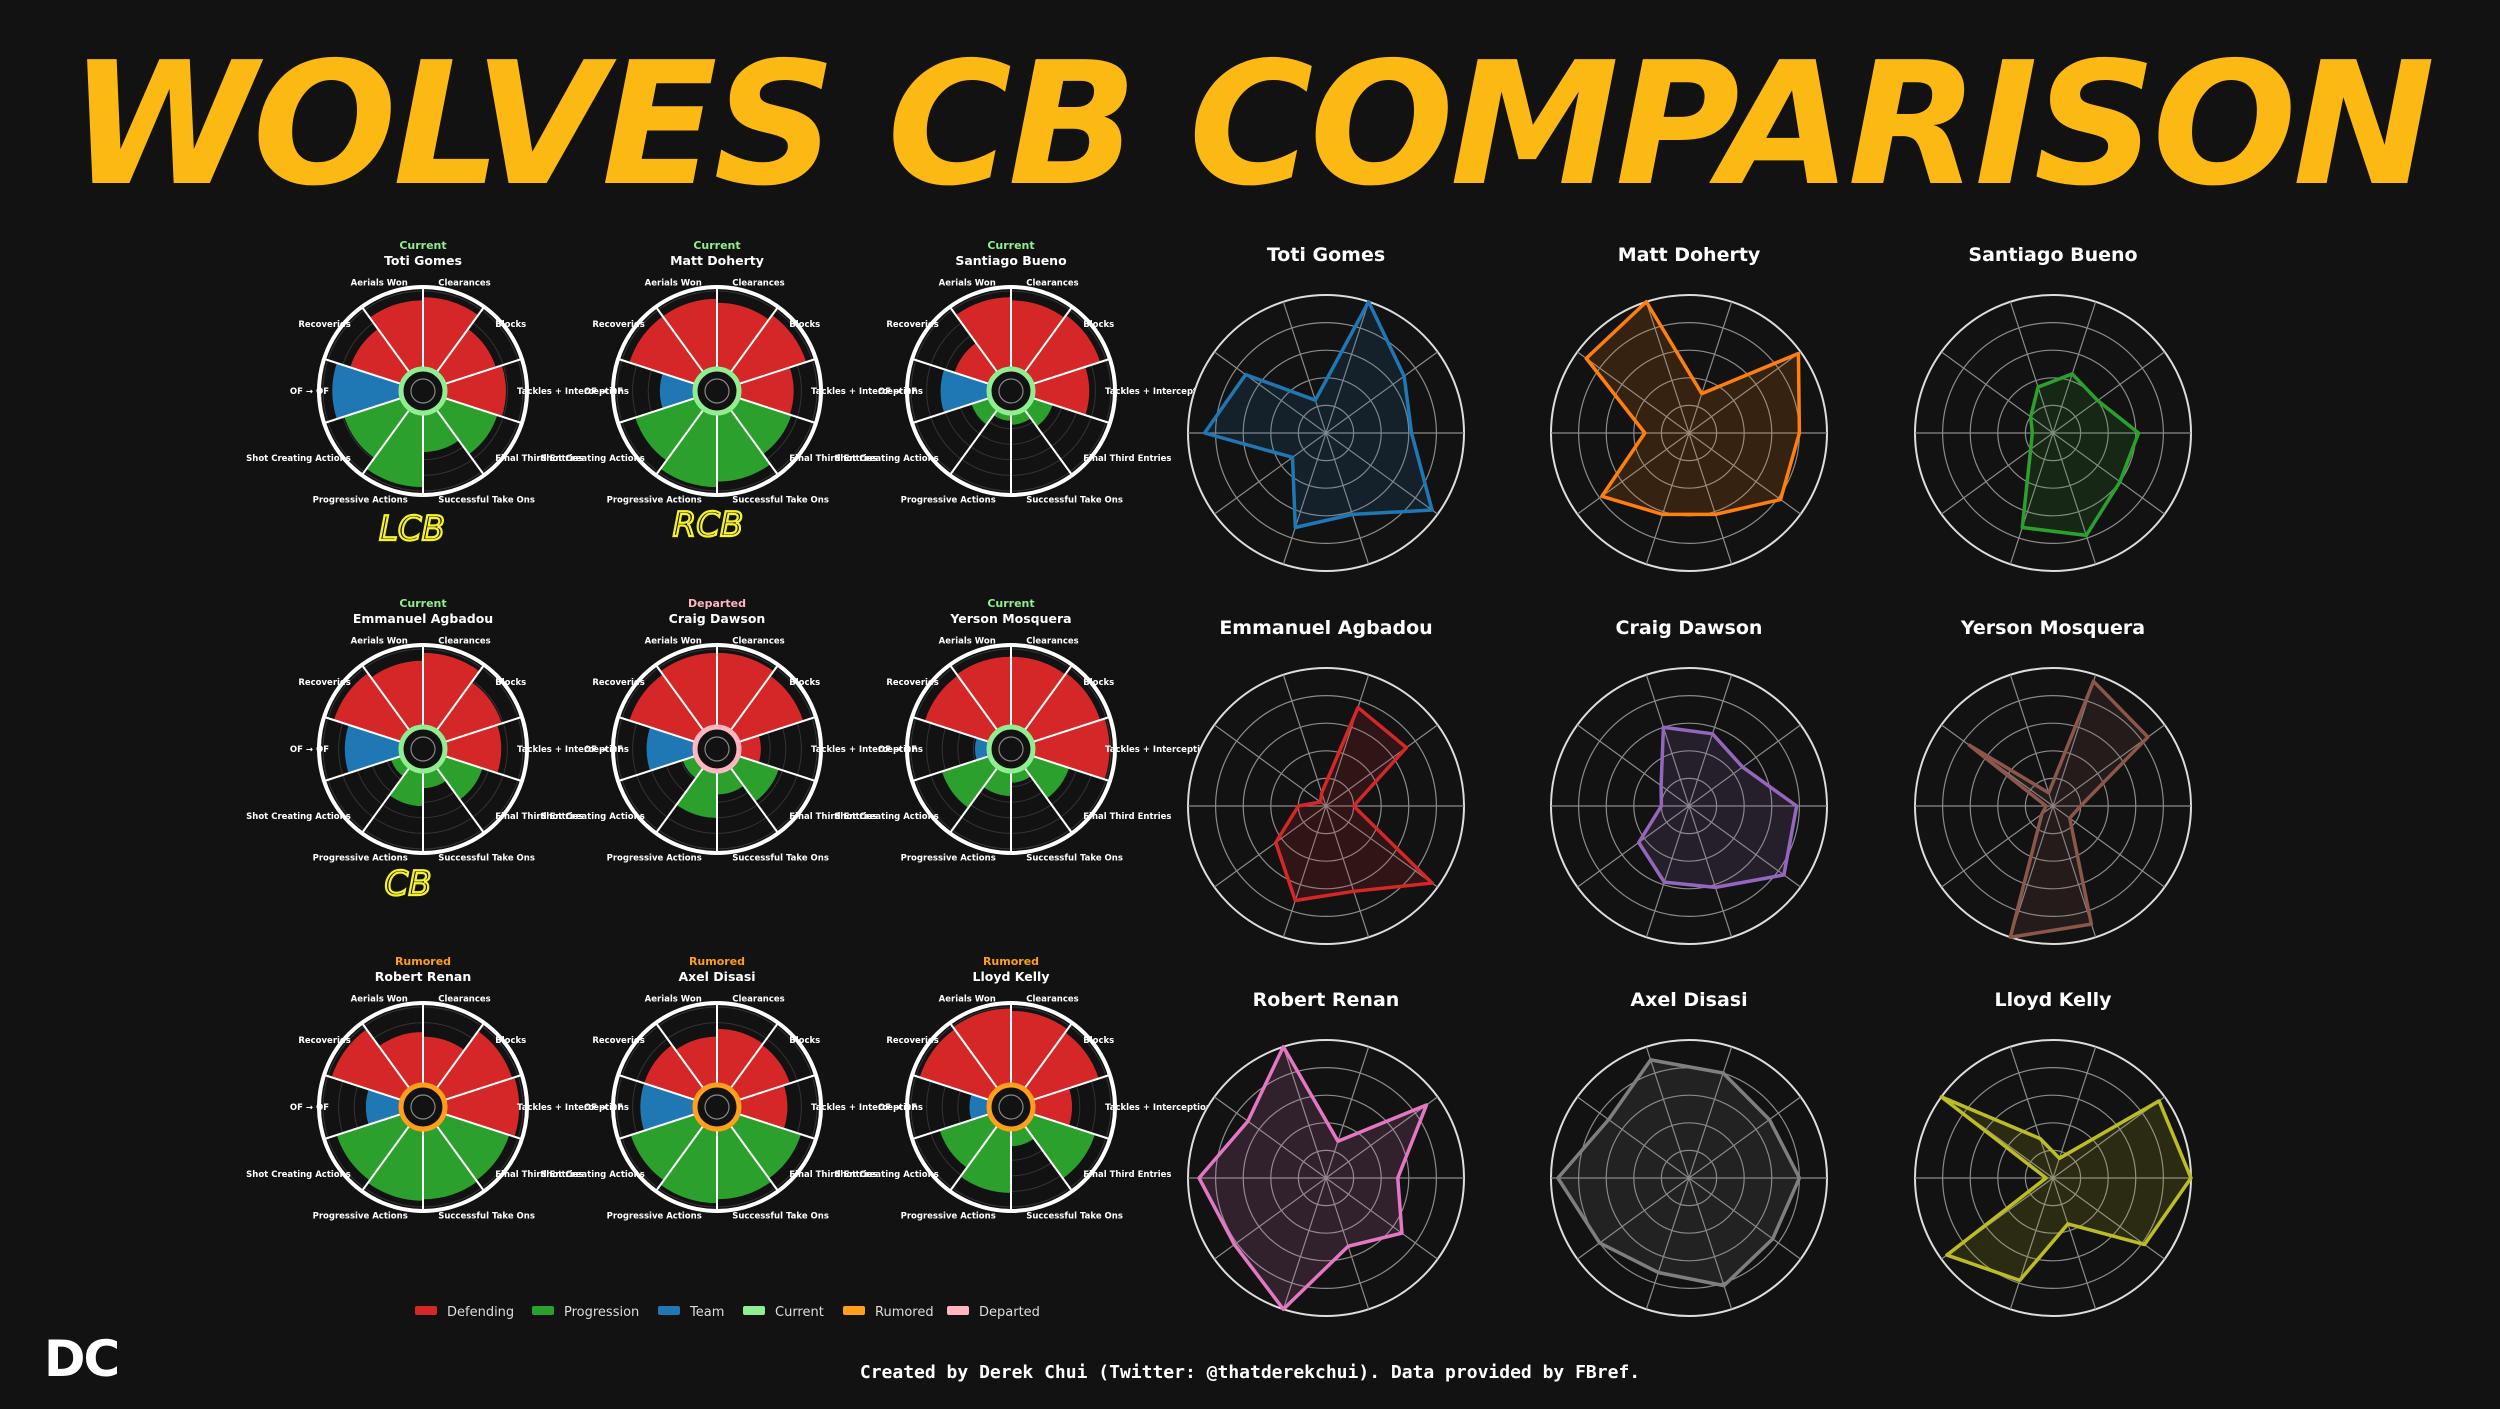 The width and height of the screenshot is (2500, 1409). Describe the element at coordinates (1098, 325) in the screenshot. I see `pizza-param-label: Blocks` at that location.